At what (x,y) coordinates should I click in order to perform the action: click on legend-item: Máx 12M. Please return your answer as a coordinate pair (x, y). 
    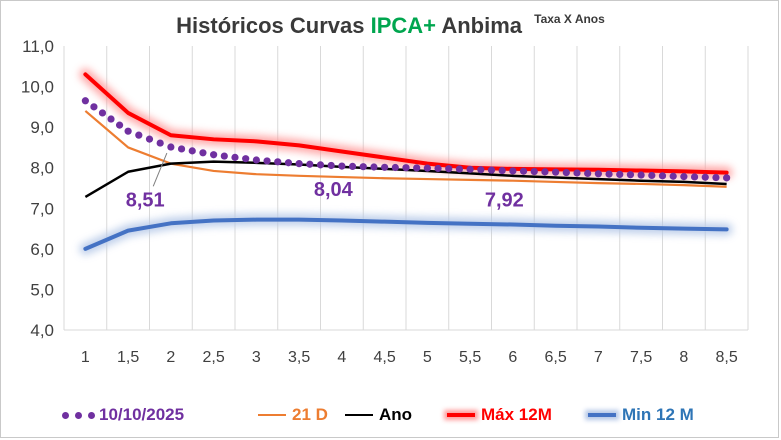
    Looking at the image, I should click on (499, 415).